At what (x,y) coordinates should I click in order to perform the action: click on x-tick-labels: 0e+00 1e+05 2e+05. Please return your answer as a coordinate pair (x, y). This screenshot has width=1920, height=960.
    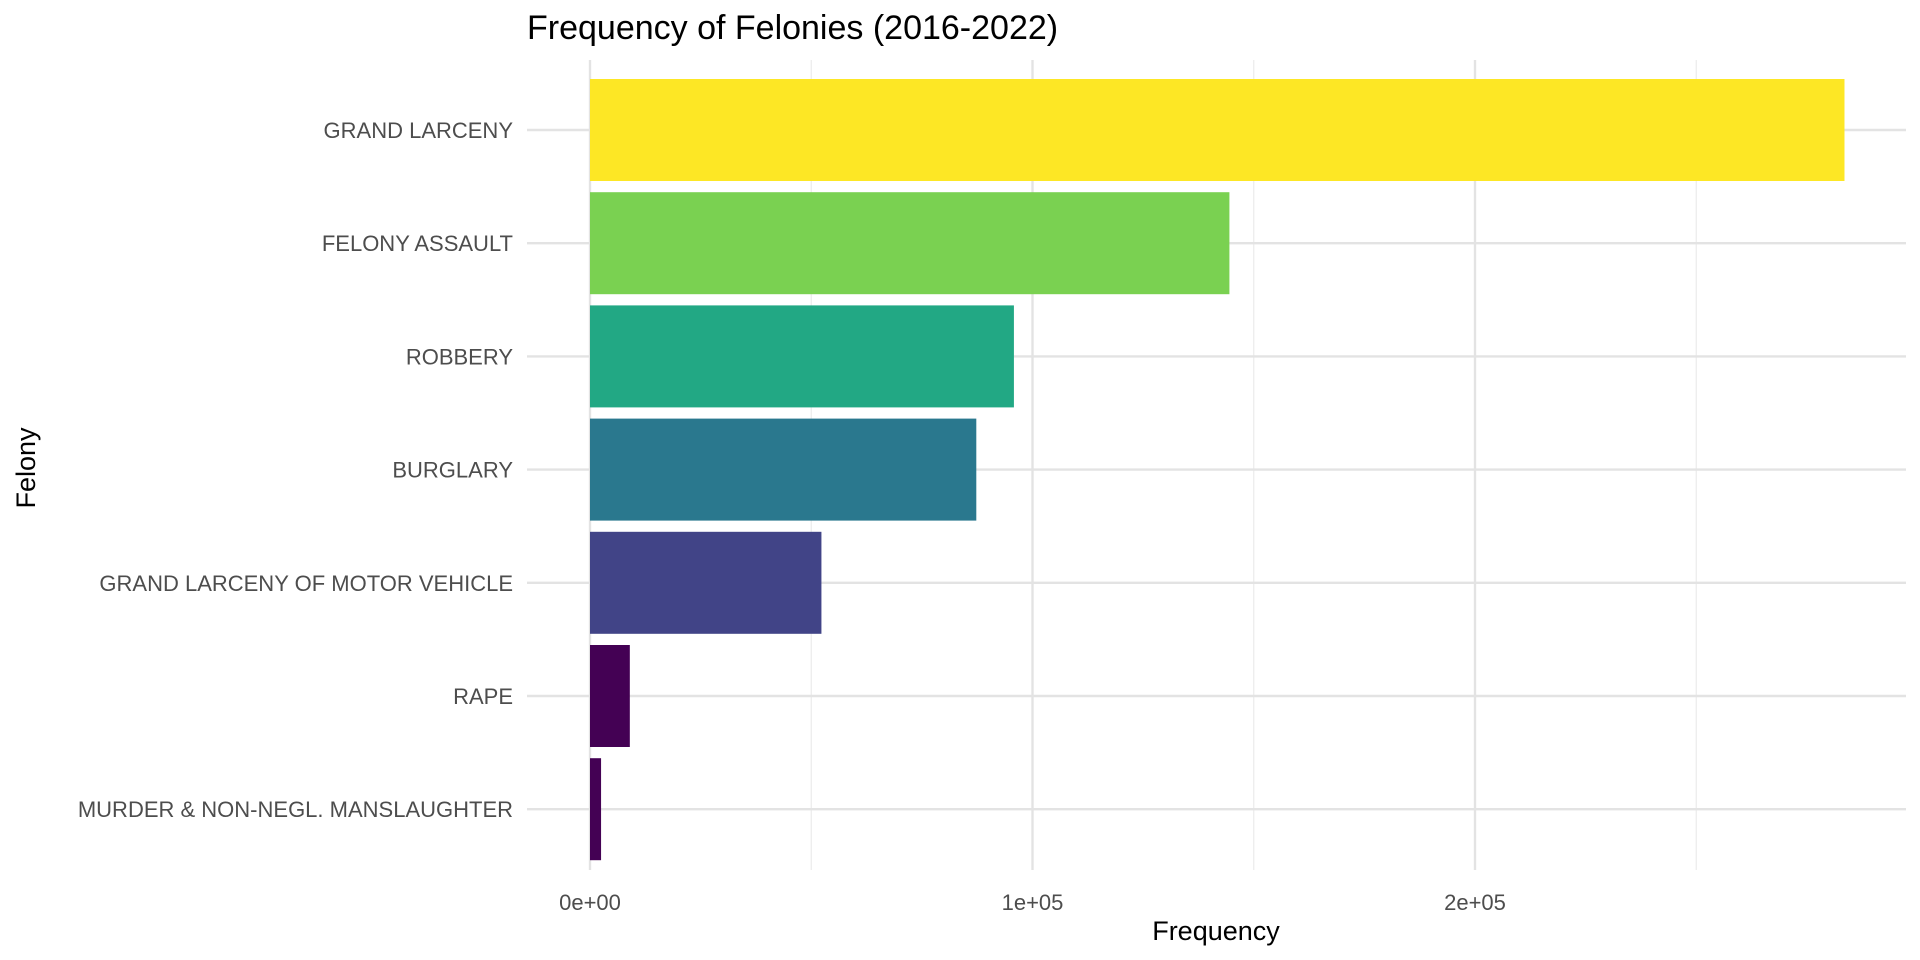
    Looking at the image, I should click on (1032, 902).